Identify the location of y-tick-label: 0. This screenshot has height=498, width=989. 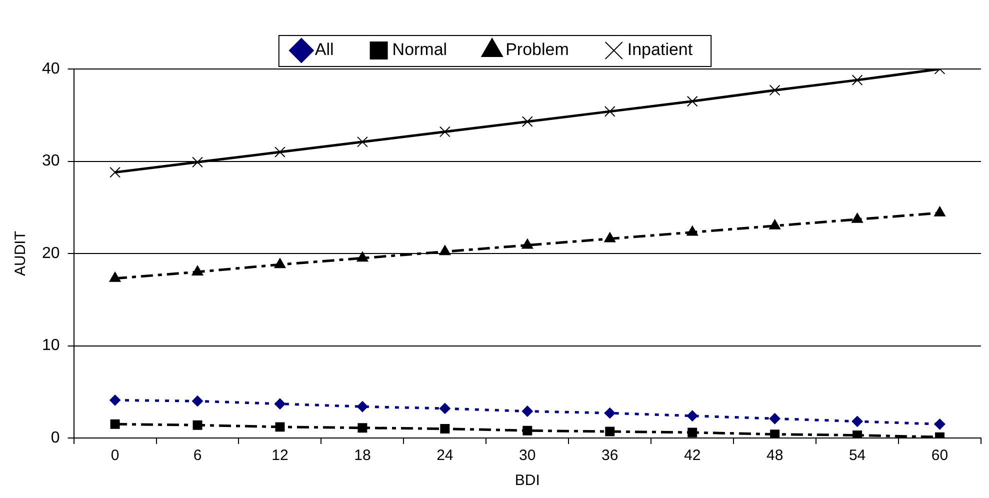
(55, 437).